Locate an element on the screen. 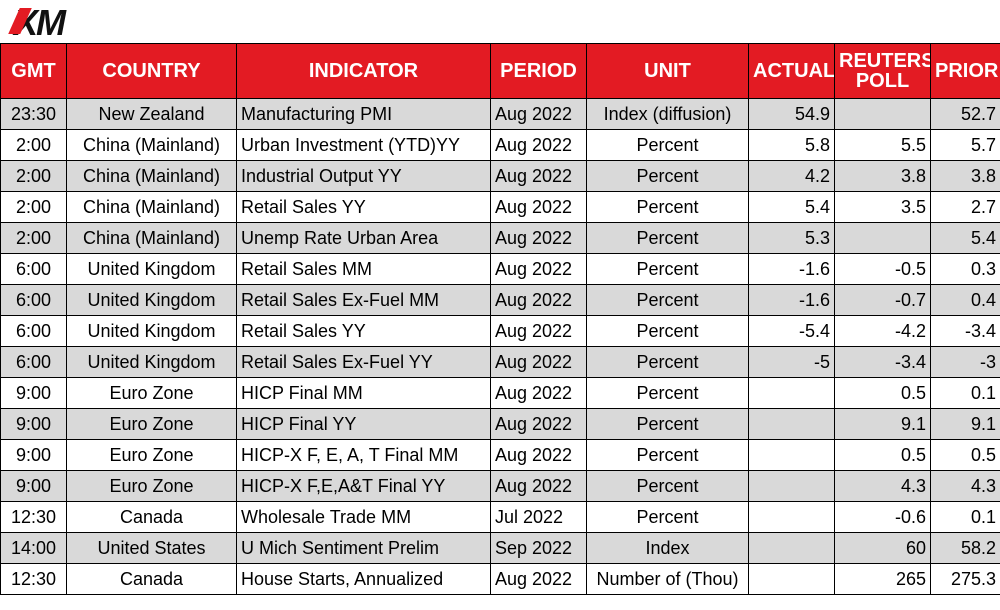 This screenshot has width=1000, height=610. cell-prior: 0.4 is located at coordinates (965, 300).